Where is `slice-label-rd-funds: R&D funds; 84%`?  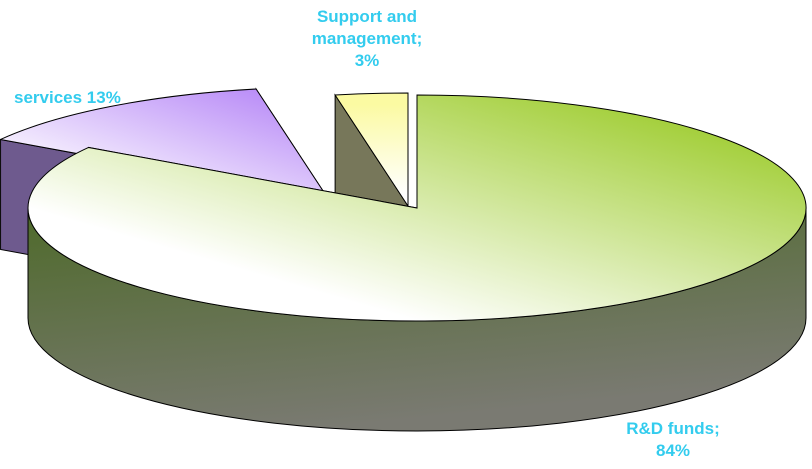
slice-label-rd-funds: R&D funds; 84% is located at coordinates (673, 439).